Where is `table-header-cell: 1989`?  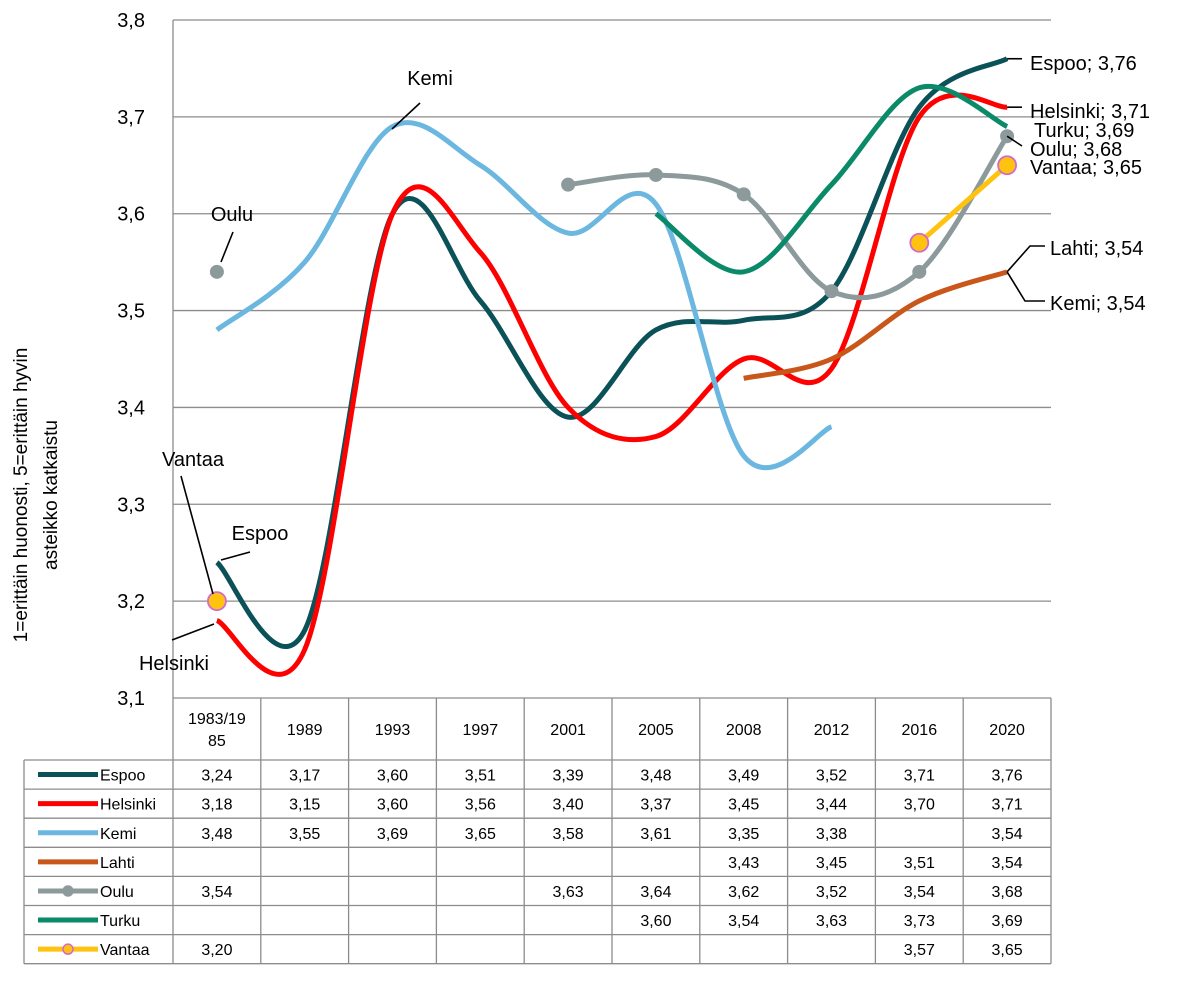
table-header-cell: 1989 is located at coordinates (305, 730).